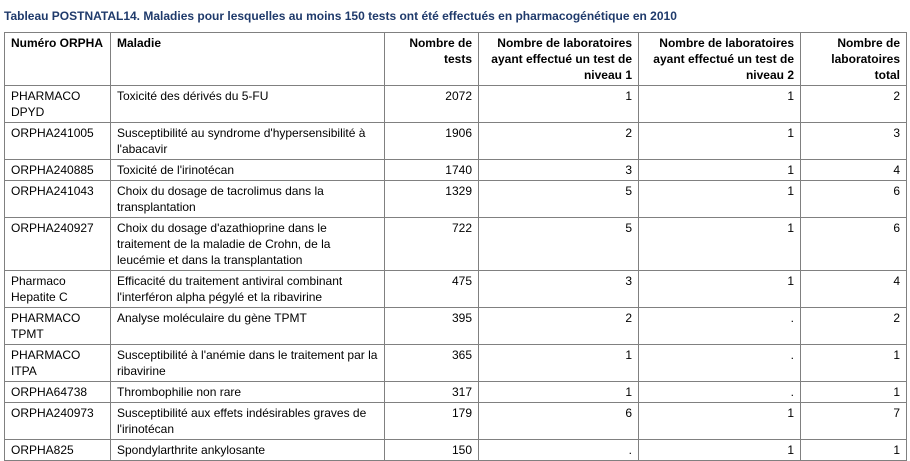 This screenshot has height=461, width=910. Describe the element at coordinates (431, 199) in the screenshot. I see `cell-tests: 1329` at that location.